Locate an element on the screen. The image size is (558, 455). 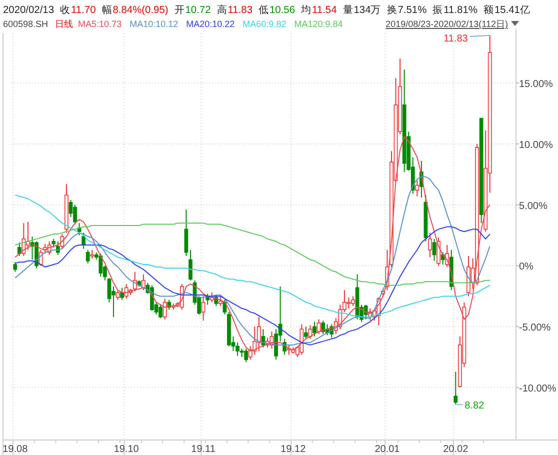
x-tick-label: 20.02 is located at coordinates (456, 449).